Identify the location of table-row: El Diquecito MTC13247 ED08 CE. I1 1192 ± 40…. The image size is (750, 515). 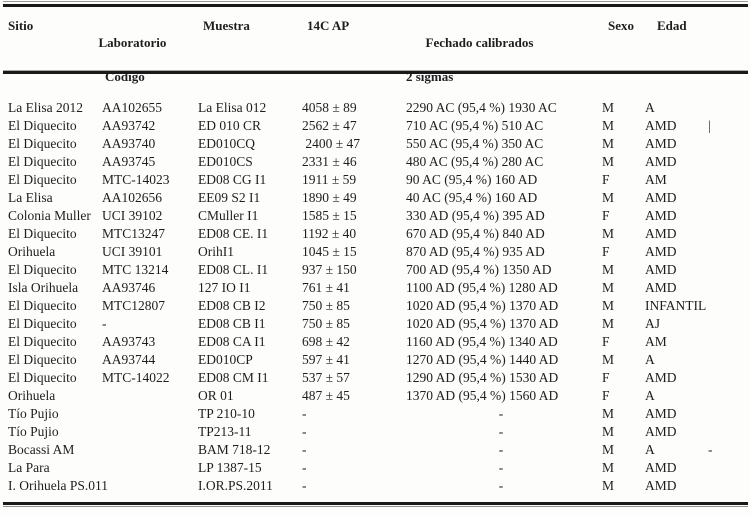
(379, 234).